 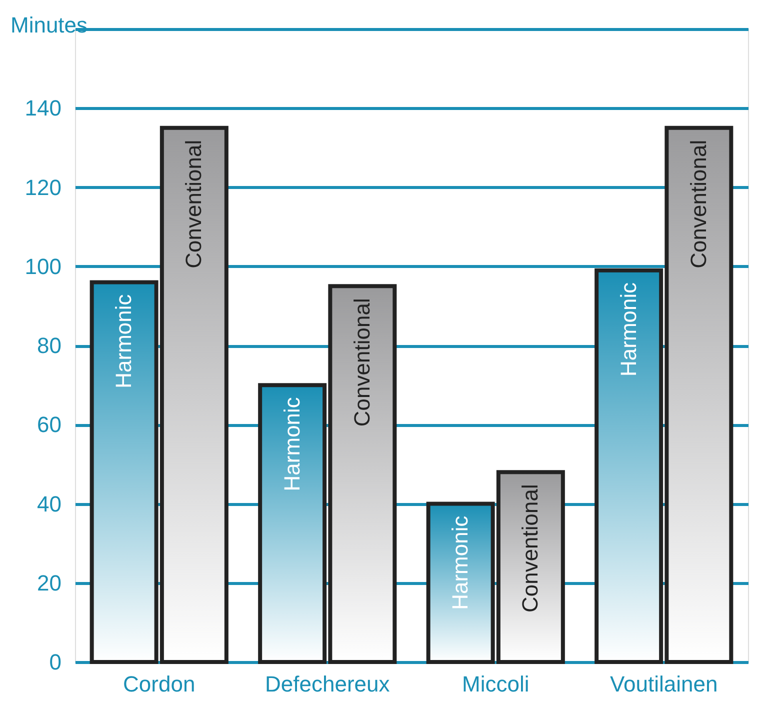 I want to click on y-tick-label: 20, so click(x=49, y=583).